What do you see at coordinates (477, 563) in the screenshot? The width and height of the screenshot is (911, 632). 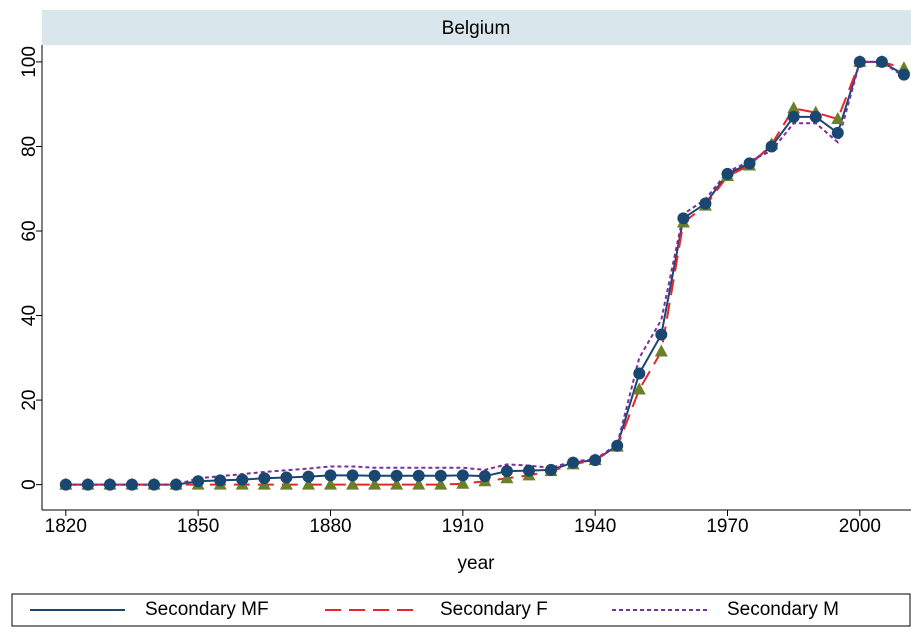 I see `x-axis-title: year` at bounding box center [477, 563].